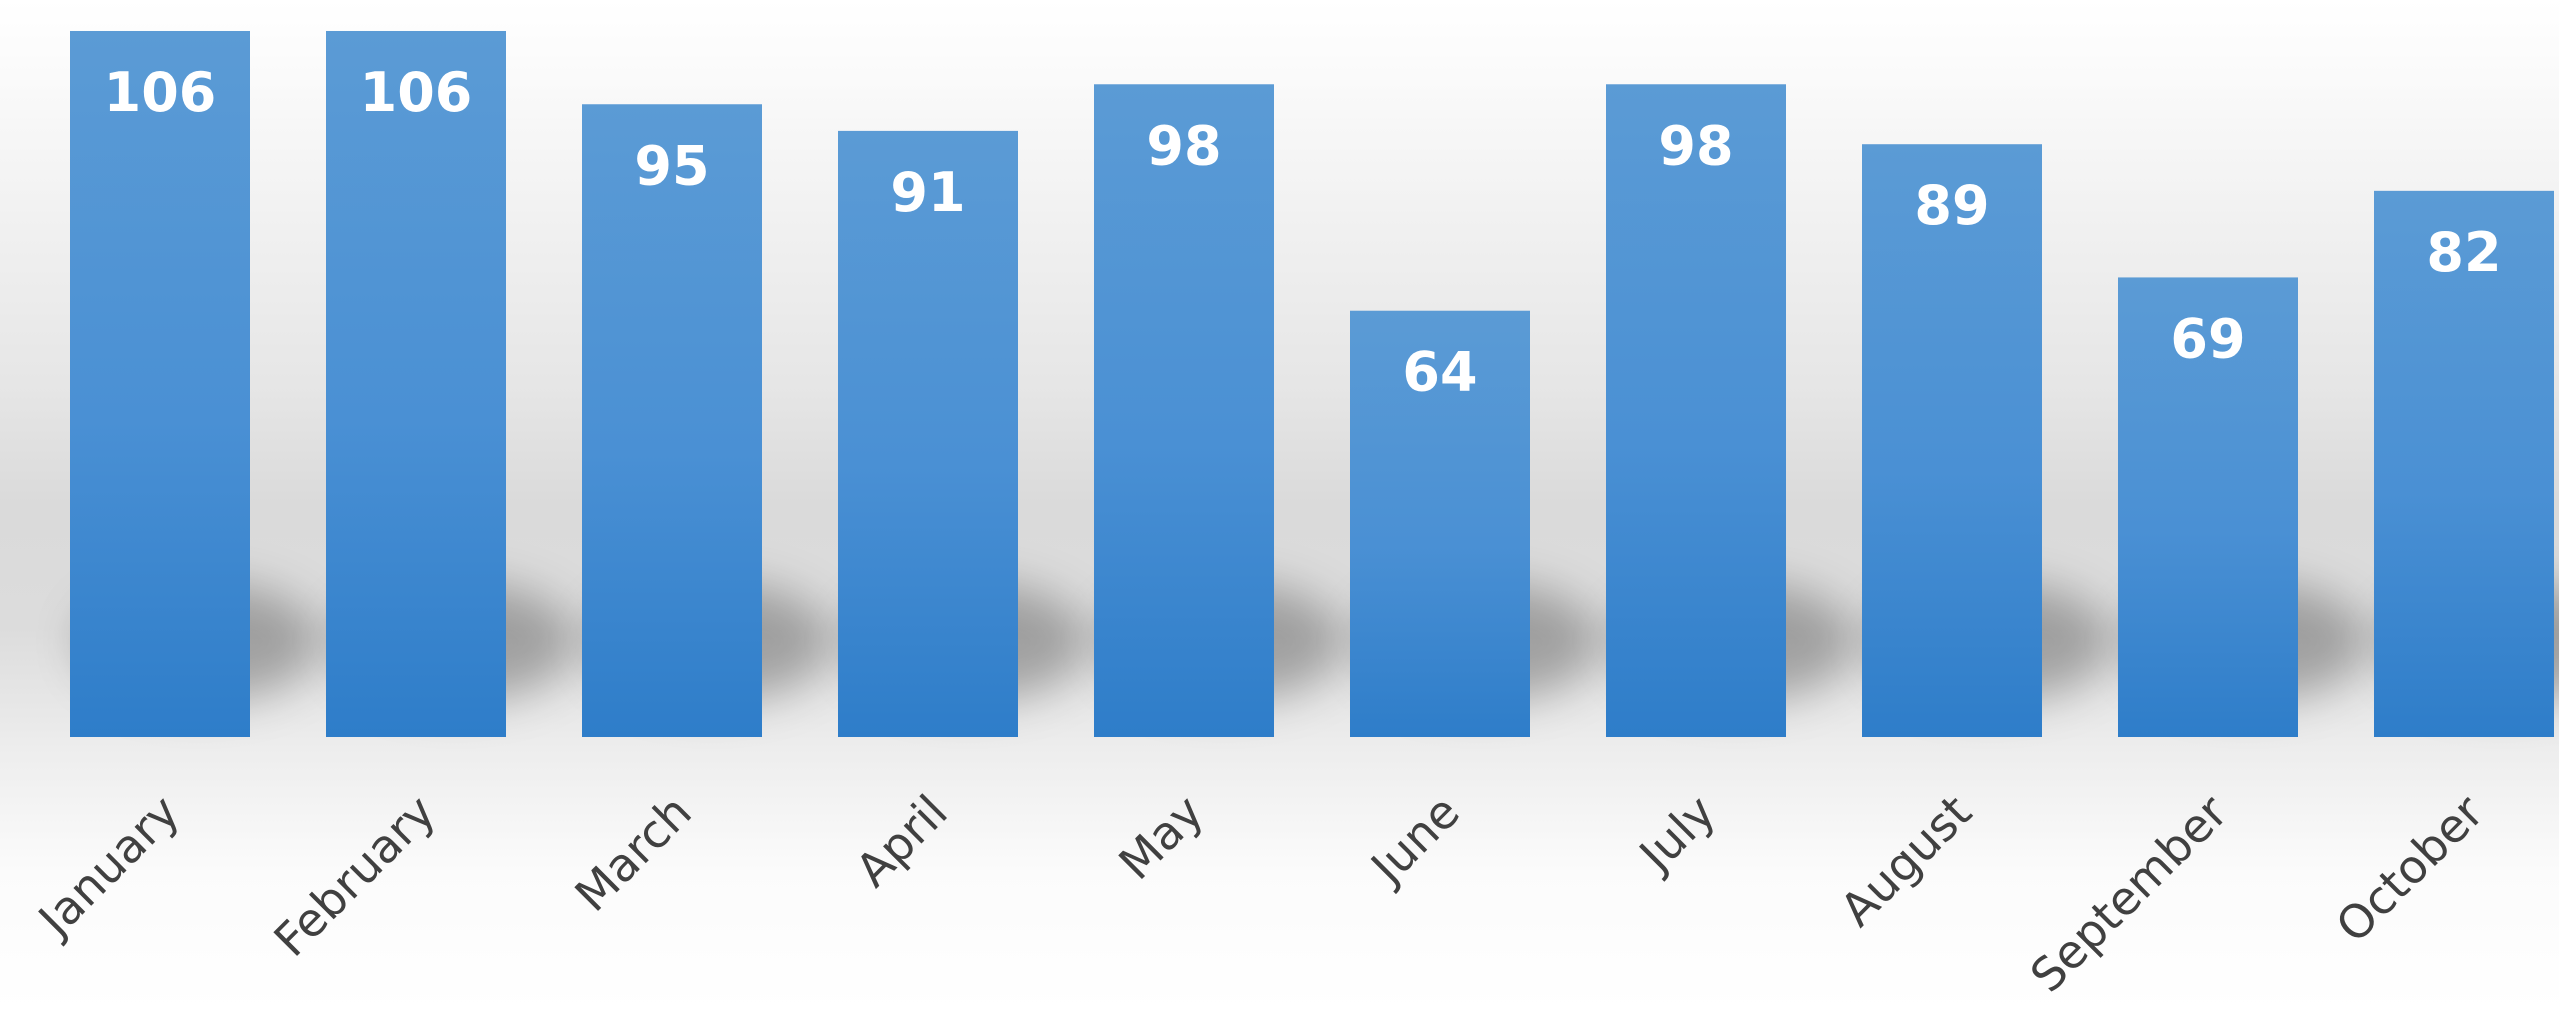 This screenshot has width=2559, height=1012. What do you see at coordinates (671, 165) in the screenshot?
I see `data-label-march: 95` at bounding box center [671, 165].